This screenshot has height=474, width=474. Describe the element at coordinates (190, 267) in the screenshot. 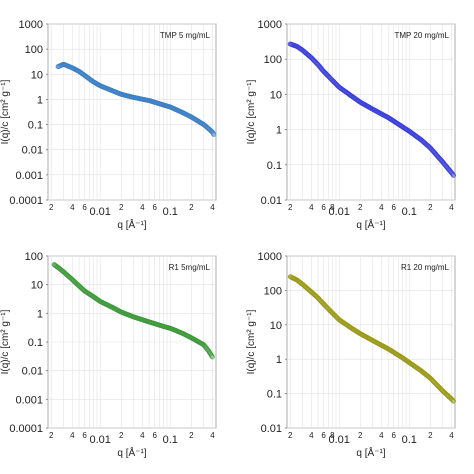

I see `legend-label: R1 5mg/mL` at that location.